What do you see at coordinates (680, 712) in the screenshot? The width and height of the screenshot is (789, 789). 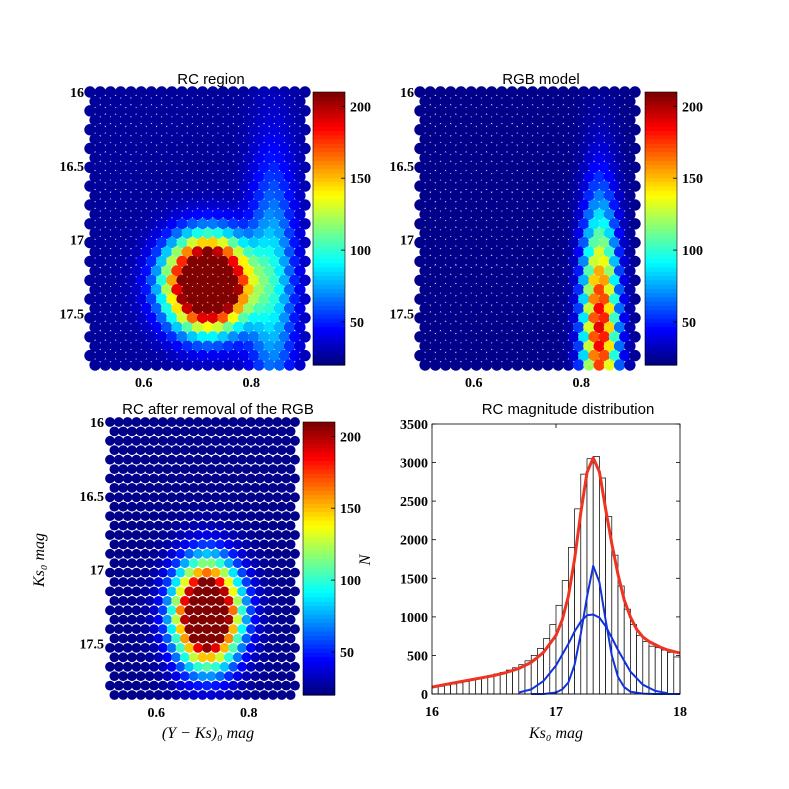 I see `x-tick-label: 18` at bounding box center [680, 712].